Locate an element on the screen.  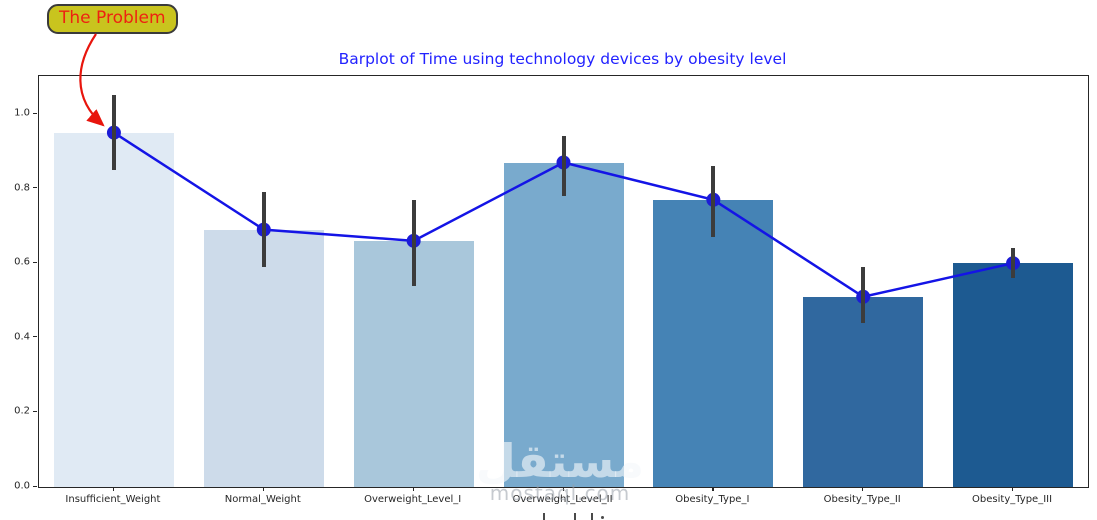
xtick-label-Overweight_Level_II: Overweight_Level_II is located at coordinates (562, 499).